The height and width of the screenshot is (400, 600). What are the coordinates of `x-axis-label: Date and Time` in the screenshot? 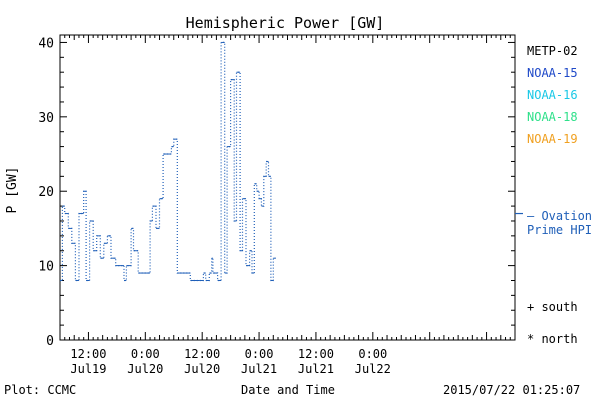 It's located at (288, 390).